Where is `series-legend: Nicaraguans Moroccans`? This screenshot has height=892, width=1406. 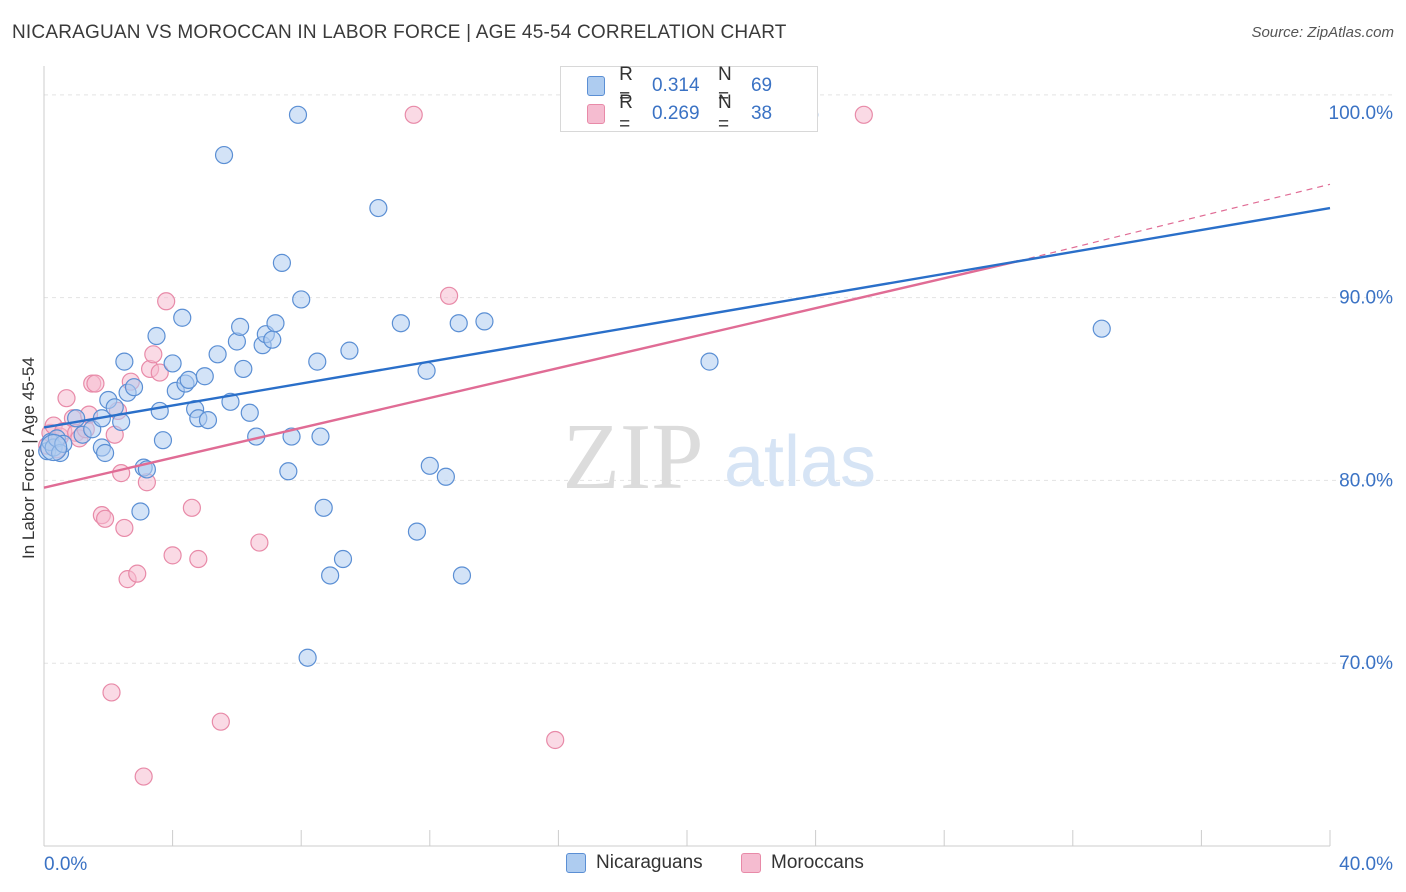
series-legend: Nicaraguans Moroccans is located at coordinates (703, 865).